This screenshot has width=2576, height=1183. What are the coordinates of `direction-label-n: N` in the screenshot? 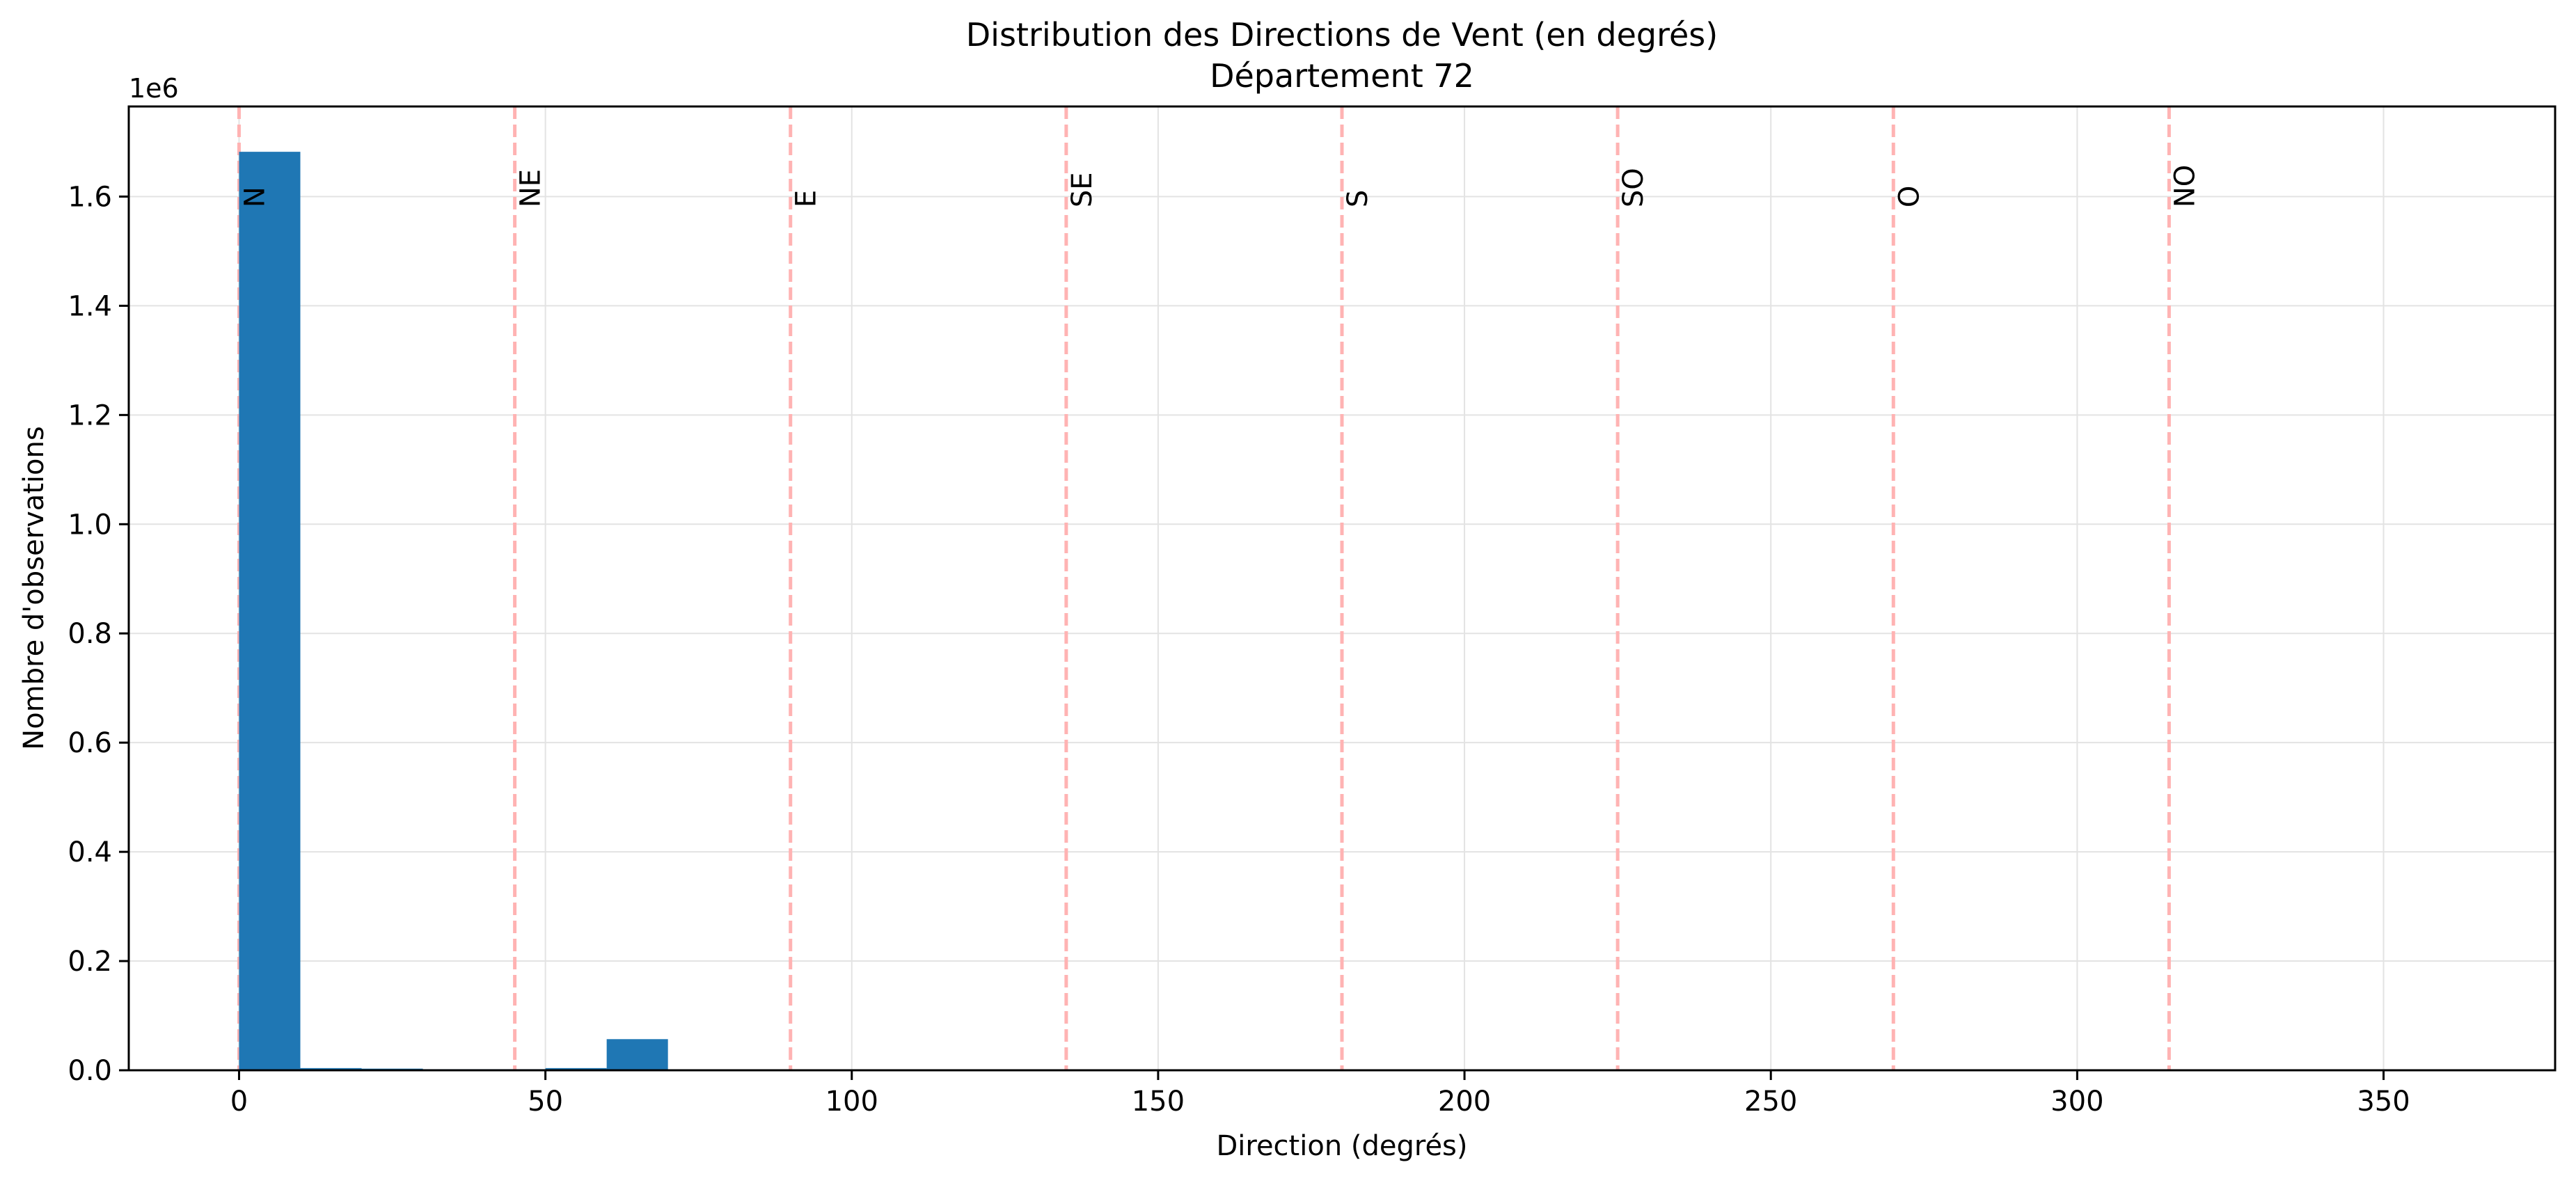 It's located at (255, 196).